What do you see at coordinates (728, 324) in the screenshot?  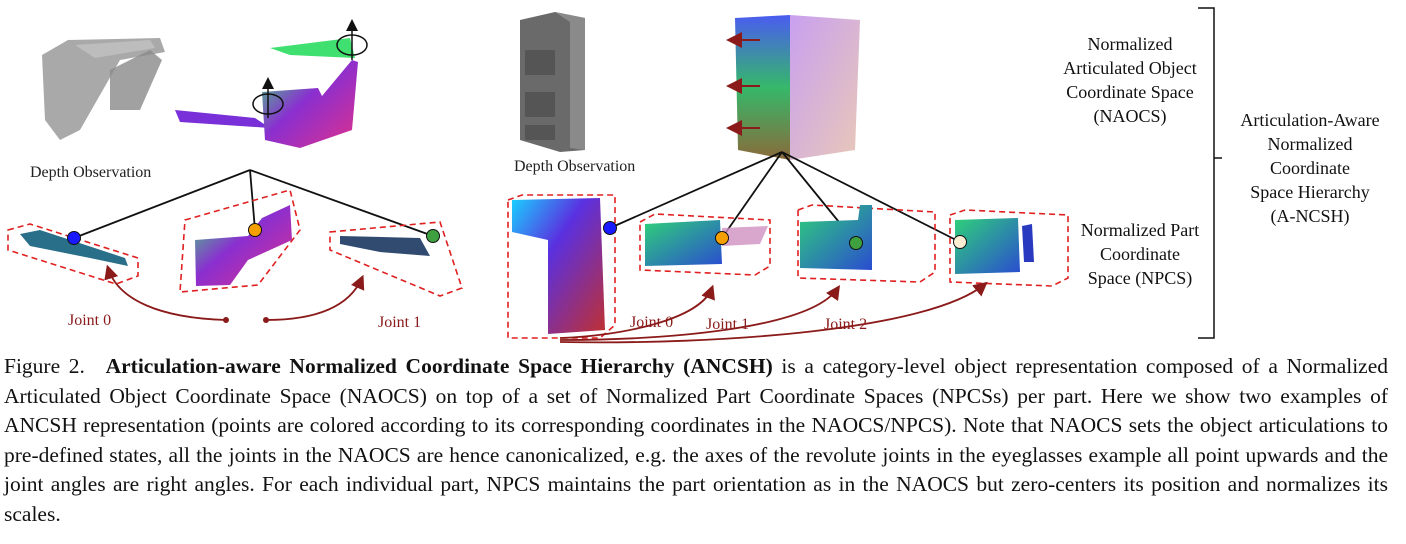 I see `joint-1-label-right: Joint 1` at bounding box center [728, 324].